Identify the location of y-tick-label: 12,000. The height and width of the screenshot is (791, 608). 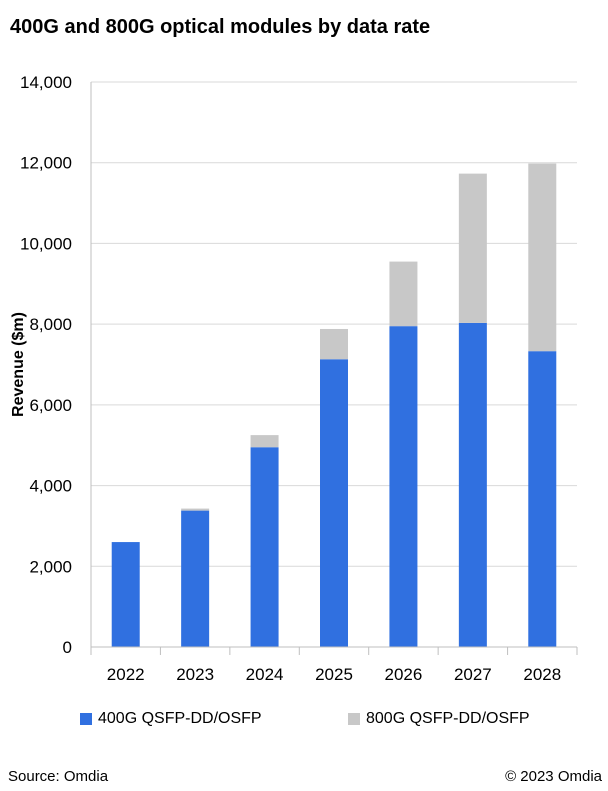
(46, 163).